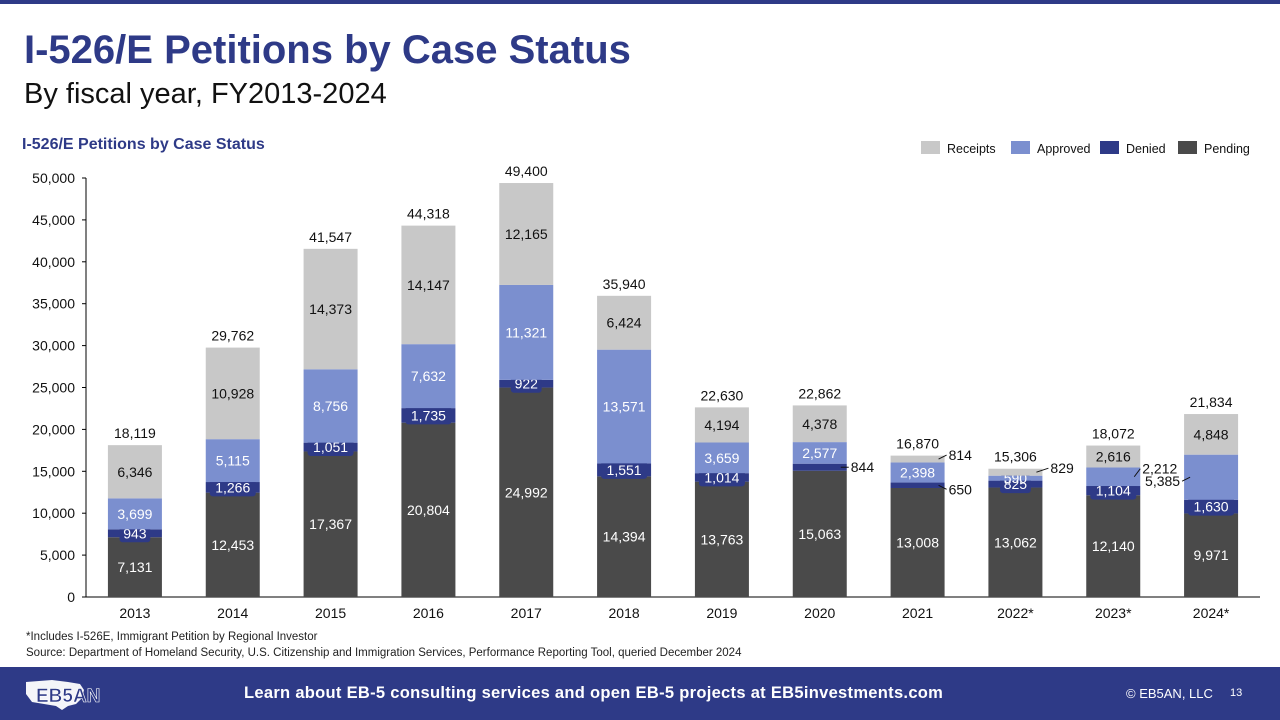 The width and height of the screenshot is (1280, 720). I want to click on data-label: 12,165, so click(526, 234).